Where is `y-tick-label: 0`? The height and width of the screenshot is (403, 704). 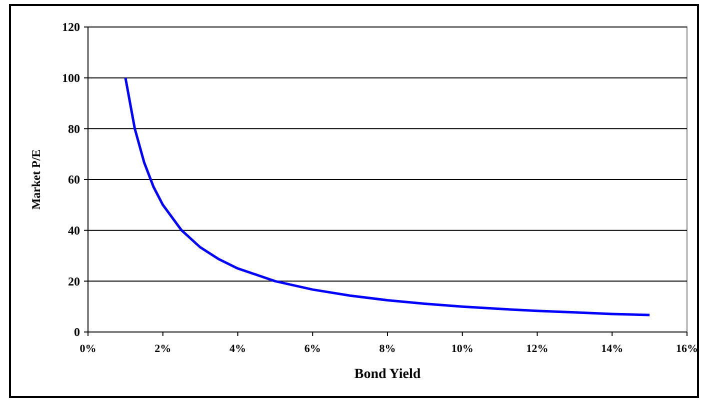 y-tick-label: 0 is located at coordinates (77, 332).